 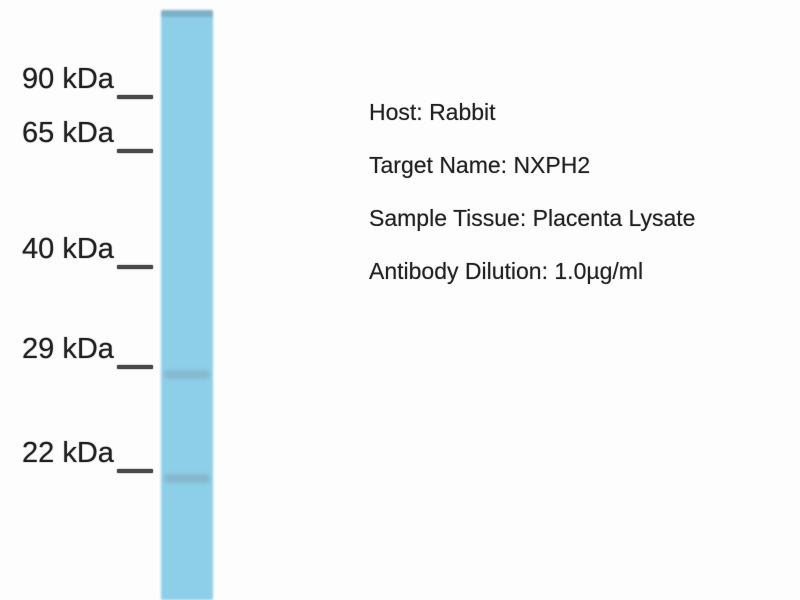 I want to click on marker-90kda: 90 kDa, so click(x=89, y=82).